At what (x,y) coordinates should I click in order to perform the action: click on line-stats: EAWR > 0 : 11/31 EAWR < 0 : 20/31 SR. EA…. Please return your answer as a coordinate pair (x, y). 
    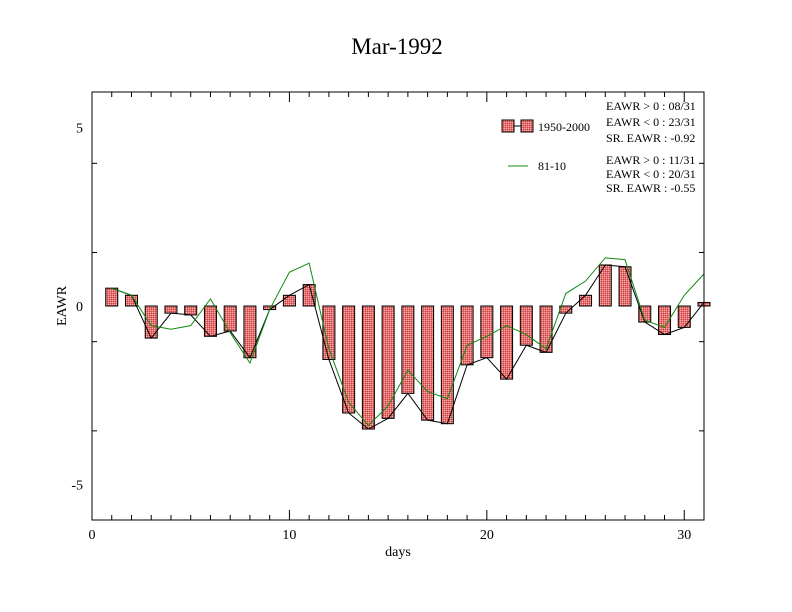
    Looking at the image, I should click on (651, 174).